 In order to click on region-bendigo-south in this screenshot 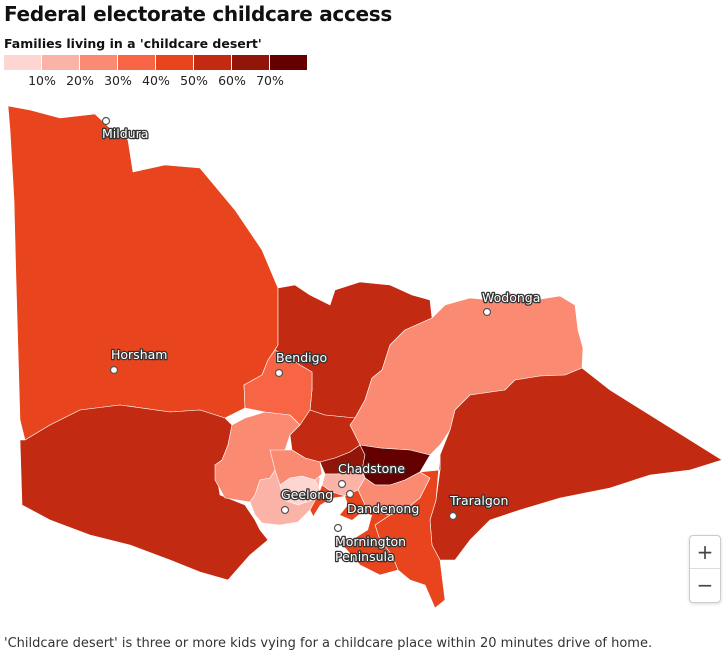, I will do `click(278, 387)`.